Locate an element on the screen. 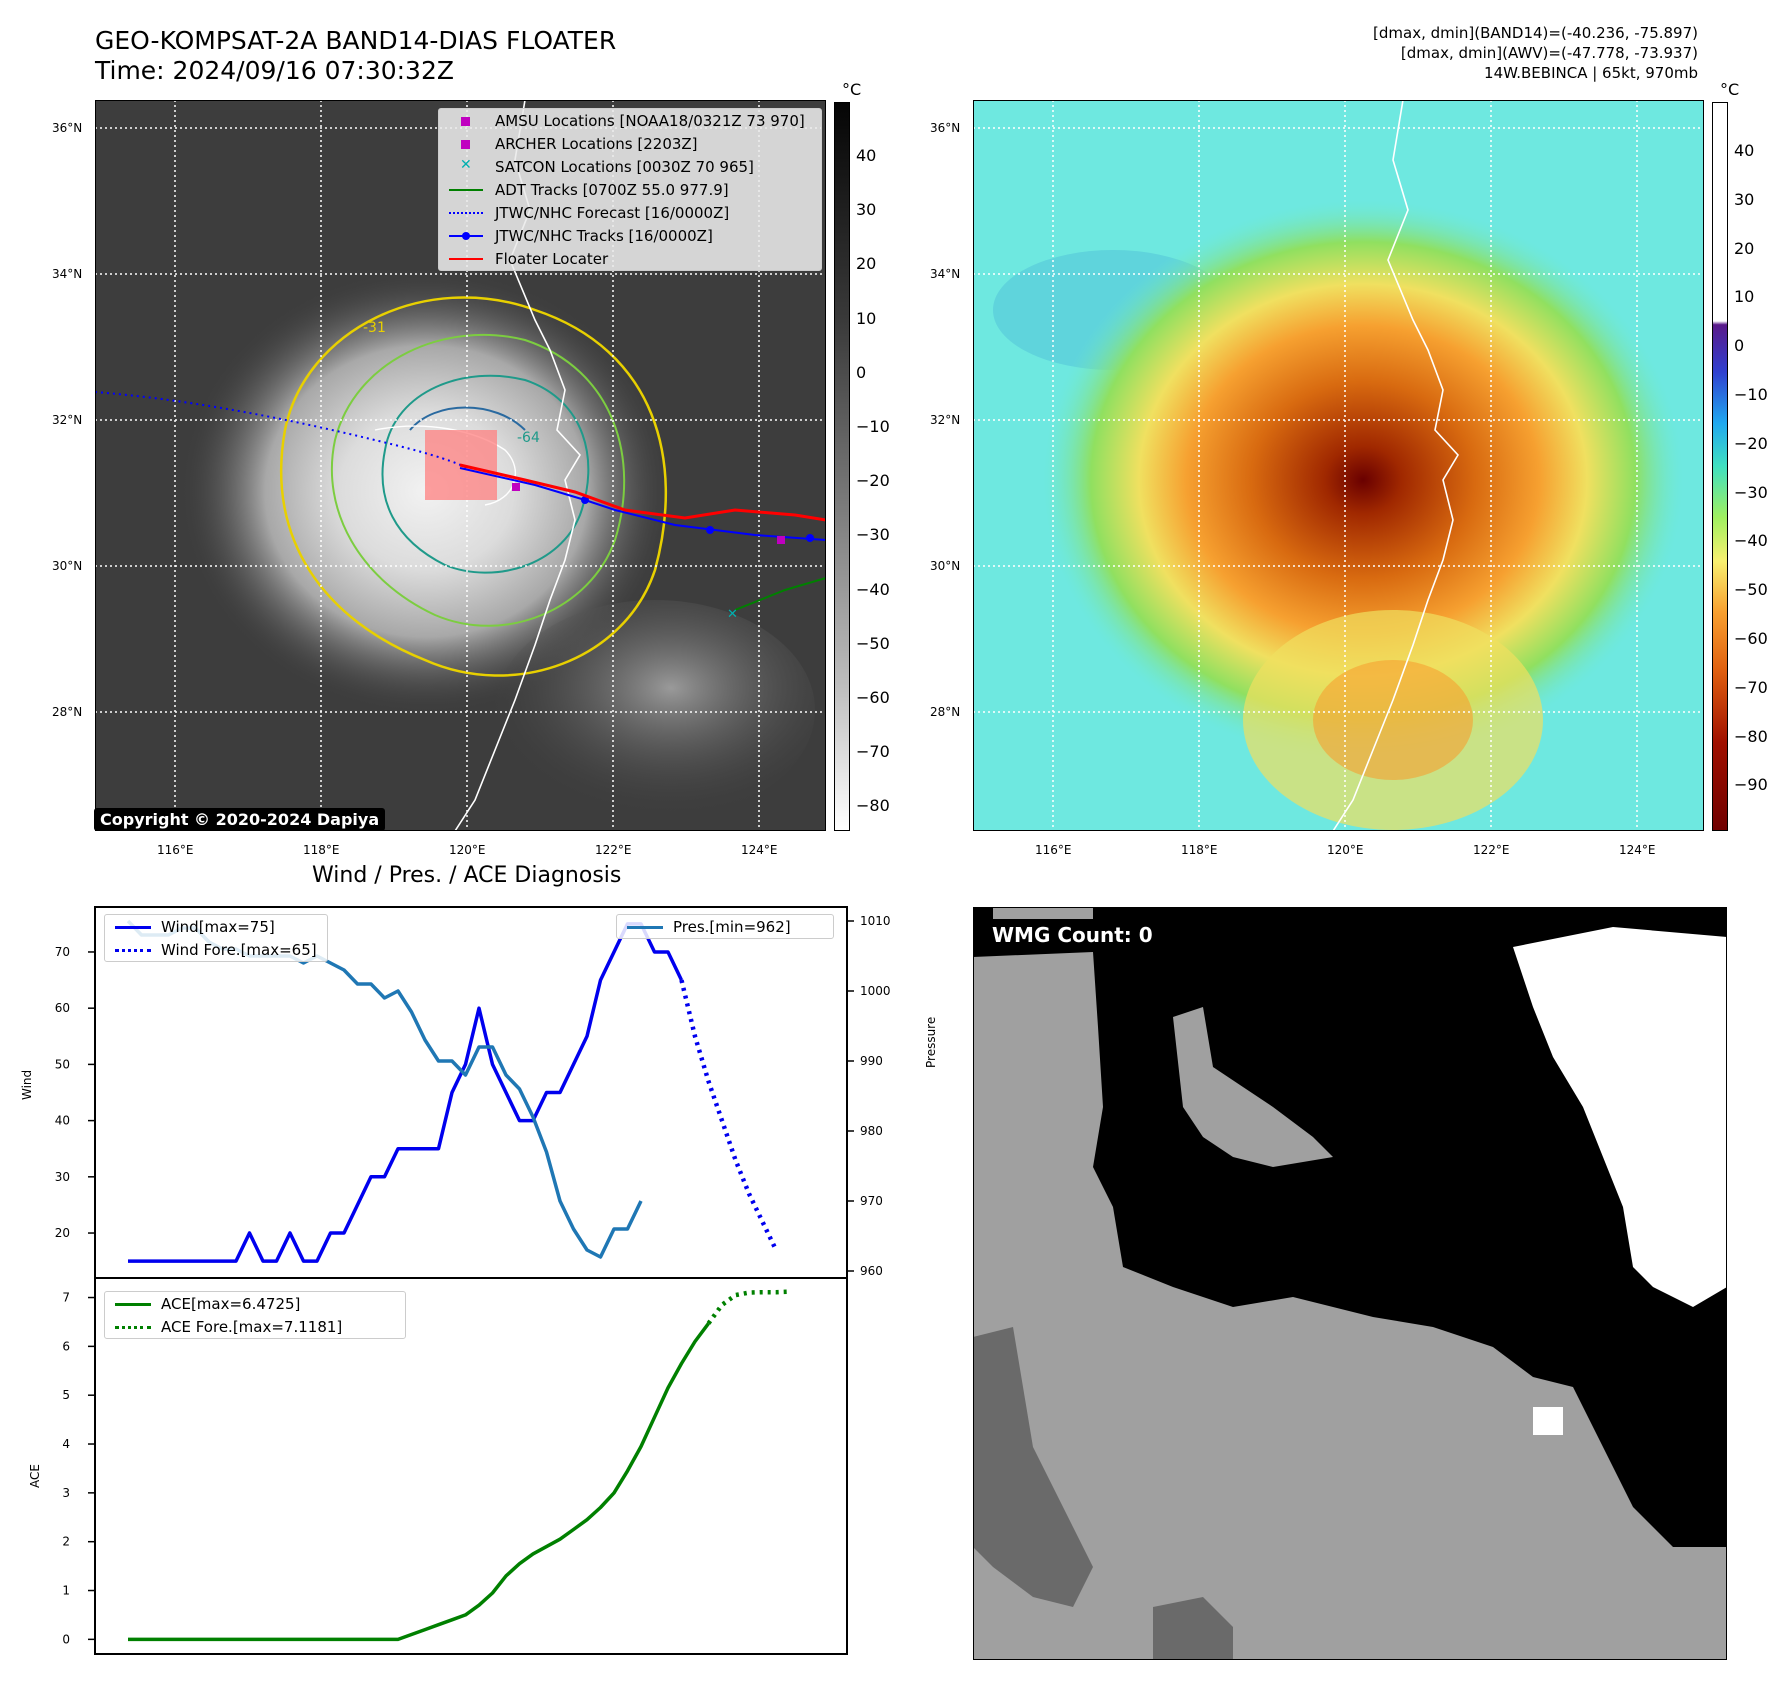  pressure-axis-tick-label: 990 is located at coordinates (871, 1061).